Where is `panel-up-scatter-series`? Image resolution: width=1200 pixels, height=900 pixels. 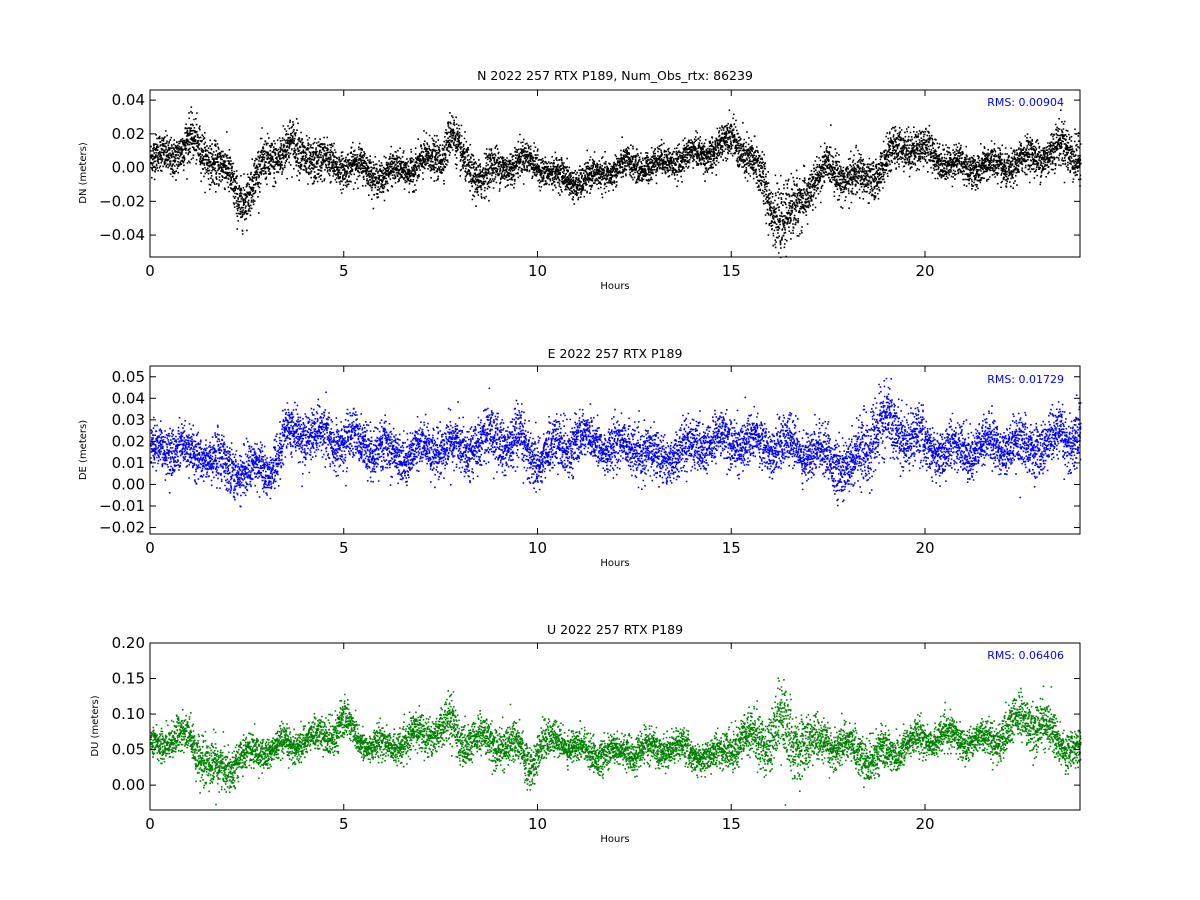 panel-up-scatter-series is located at coordinates (616, 741).